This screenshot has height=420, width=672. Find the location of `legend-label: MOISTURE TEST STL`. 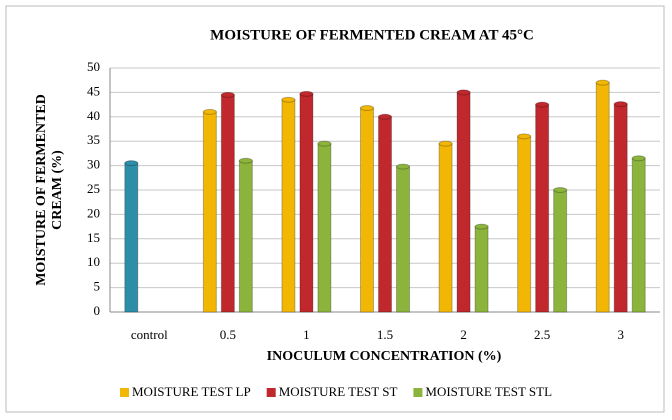

legend-label: MOISTURE TEST STL is located at coordinates (488, 391).